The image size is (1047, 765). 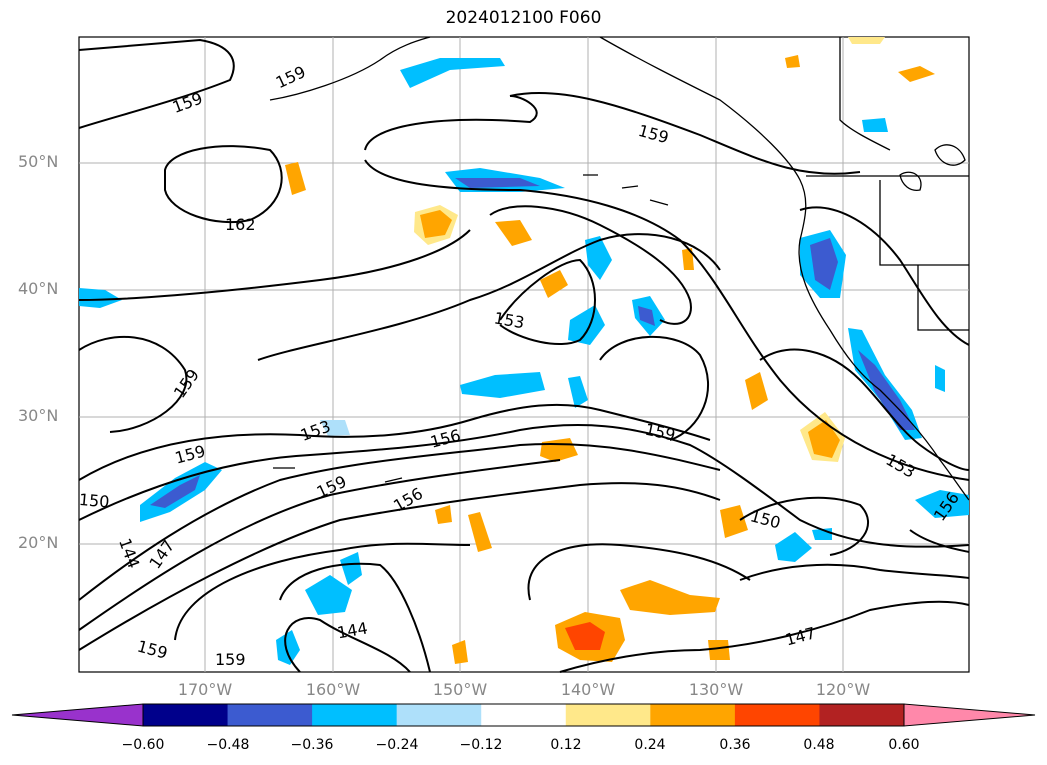 I want to click on colorbar-tick: −0.24, so click(x=397, y=745).